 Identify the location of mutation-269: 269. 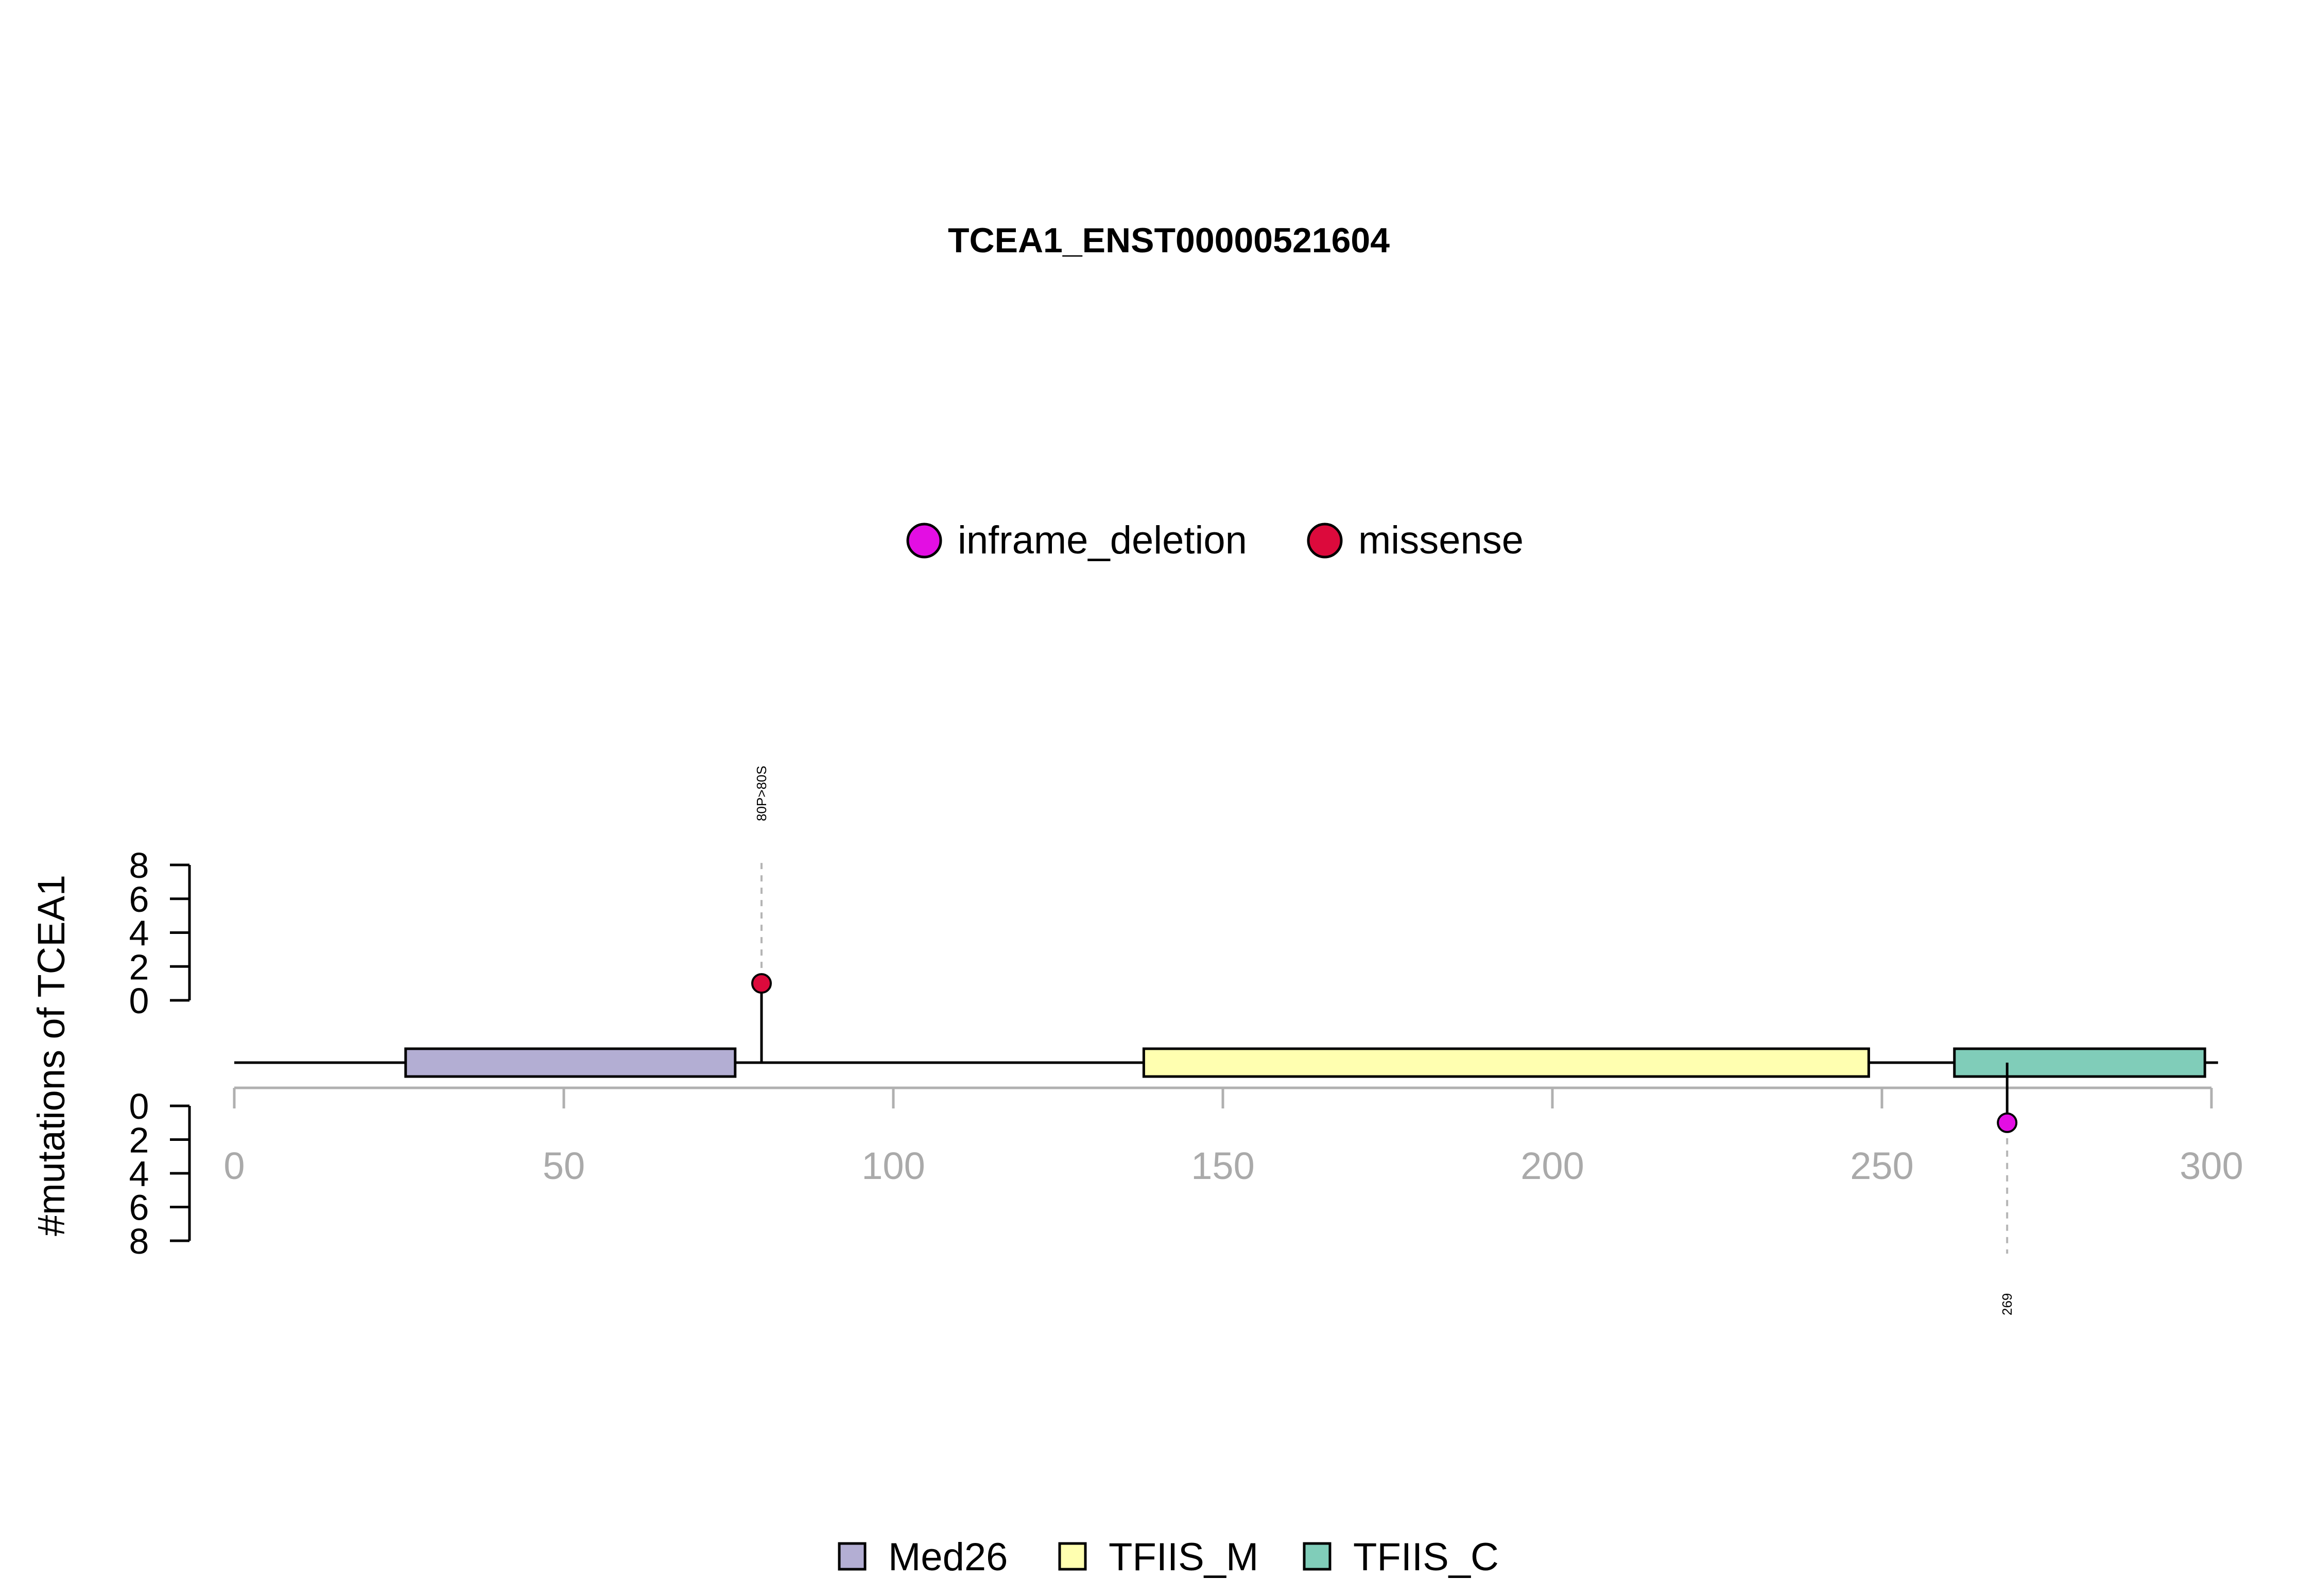
(2007, 1189).